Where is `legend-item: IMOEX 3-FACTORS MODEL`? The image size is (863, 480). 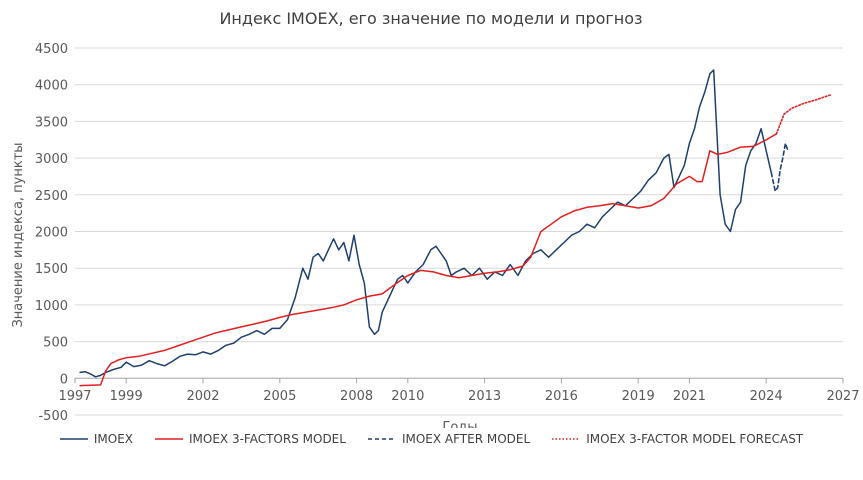
legend-item: IMOEX 3-FACTORS MODEL is located at coordinates (250, 439).